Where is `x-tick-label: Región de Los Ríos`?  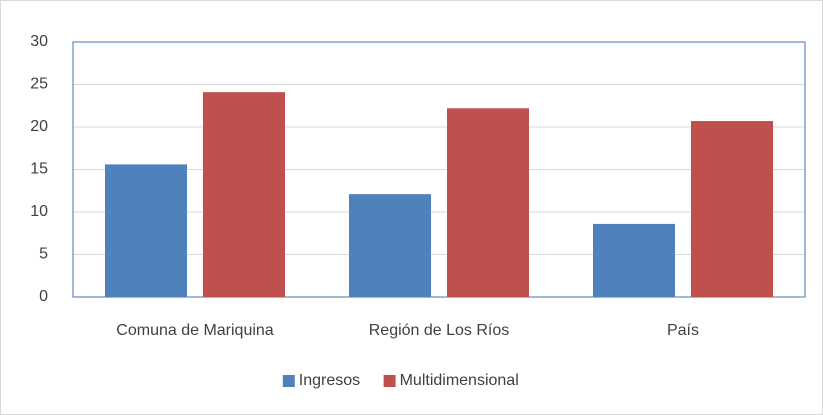 x-tick-label: Región de Los Ríos is located at coordinates (439, 330).